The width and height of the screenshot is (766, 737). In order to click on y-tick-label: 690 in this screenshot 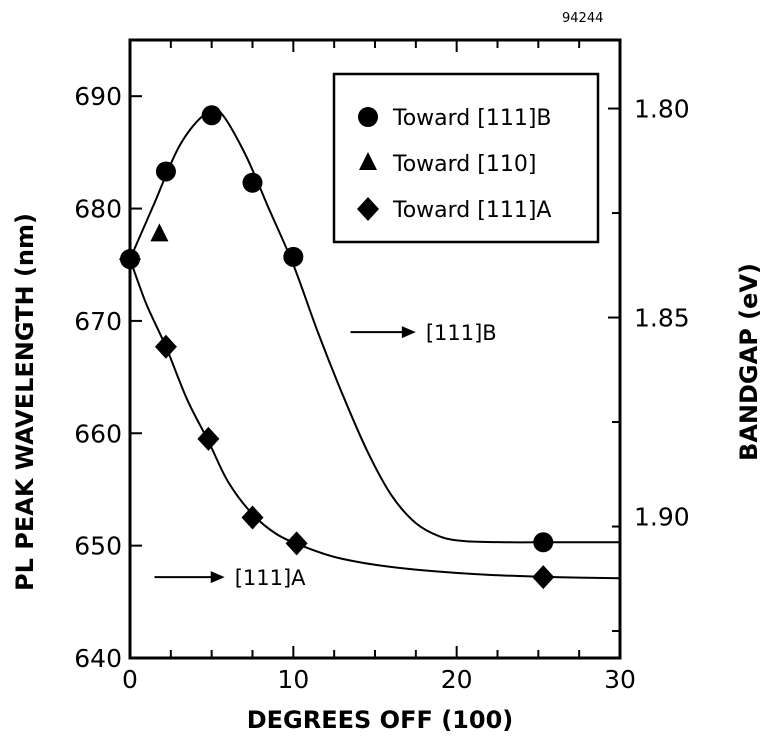, I will do `click(98, 96)`.